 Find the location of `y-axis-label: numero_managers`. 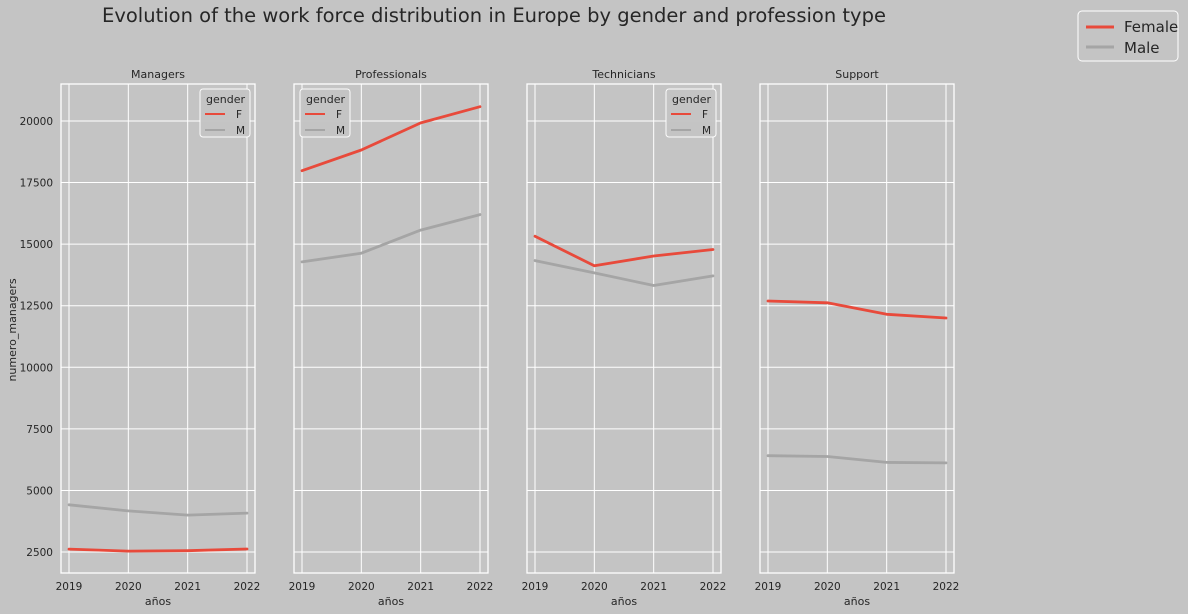

y-axis-label: numero_managers is located at coordinates (12, 329).